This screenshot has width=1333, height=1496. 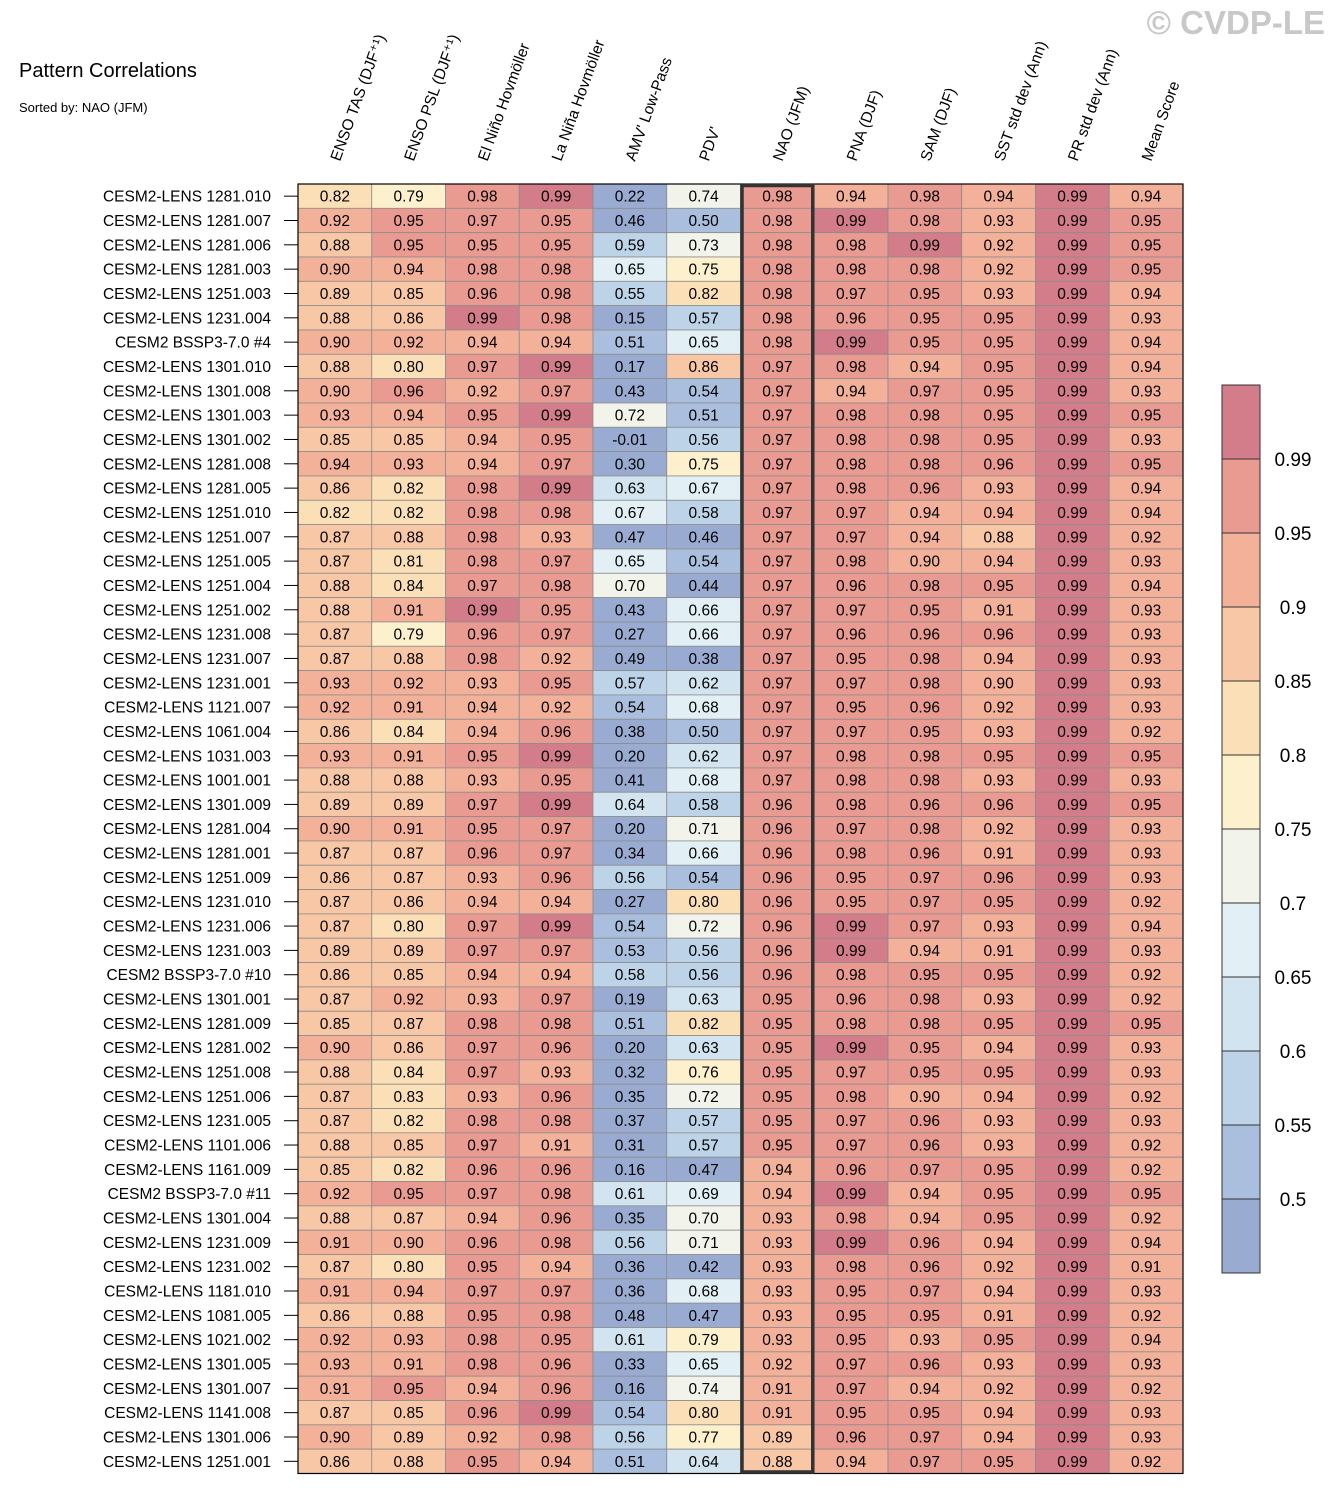 I want to click on cell-value: 0.90, so click(x=335, y=829).